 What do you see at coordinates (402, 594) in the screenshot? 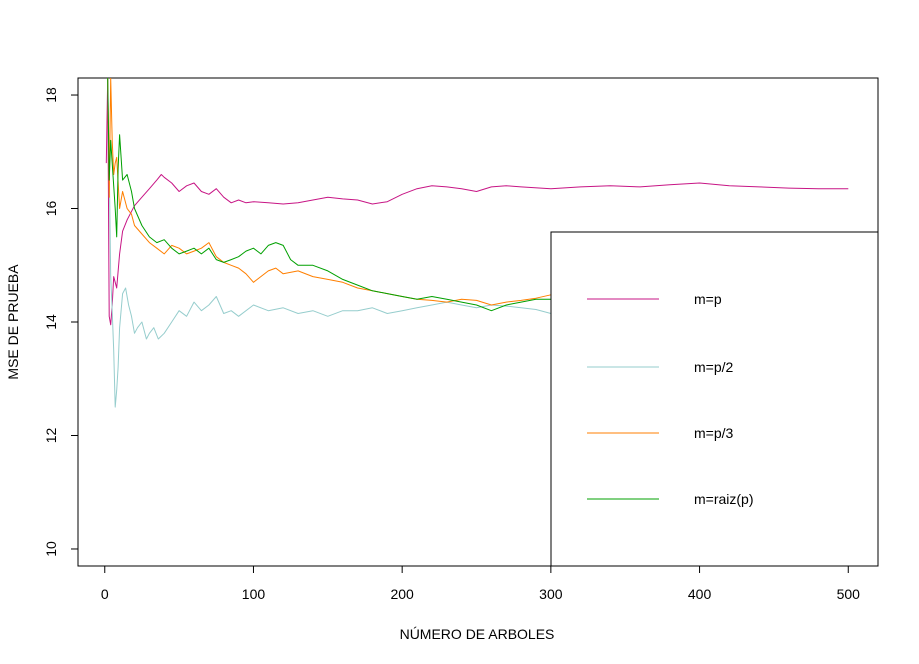
I see `x-tick-label: 200` at bounding box center [402, 594].